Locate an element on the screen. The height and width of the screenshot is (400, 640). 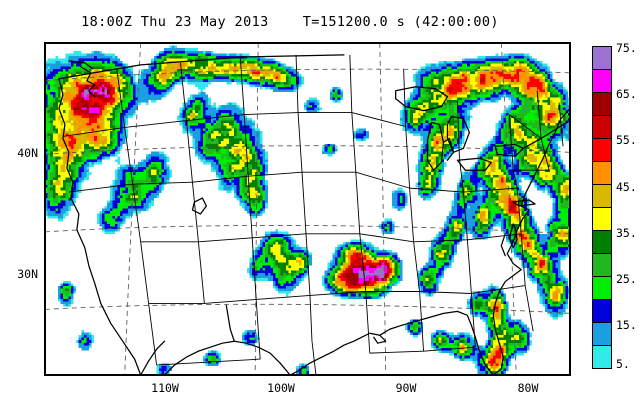
colorbar-tick-label: 55. is located at coordinates (626, 140).